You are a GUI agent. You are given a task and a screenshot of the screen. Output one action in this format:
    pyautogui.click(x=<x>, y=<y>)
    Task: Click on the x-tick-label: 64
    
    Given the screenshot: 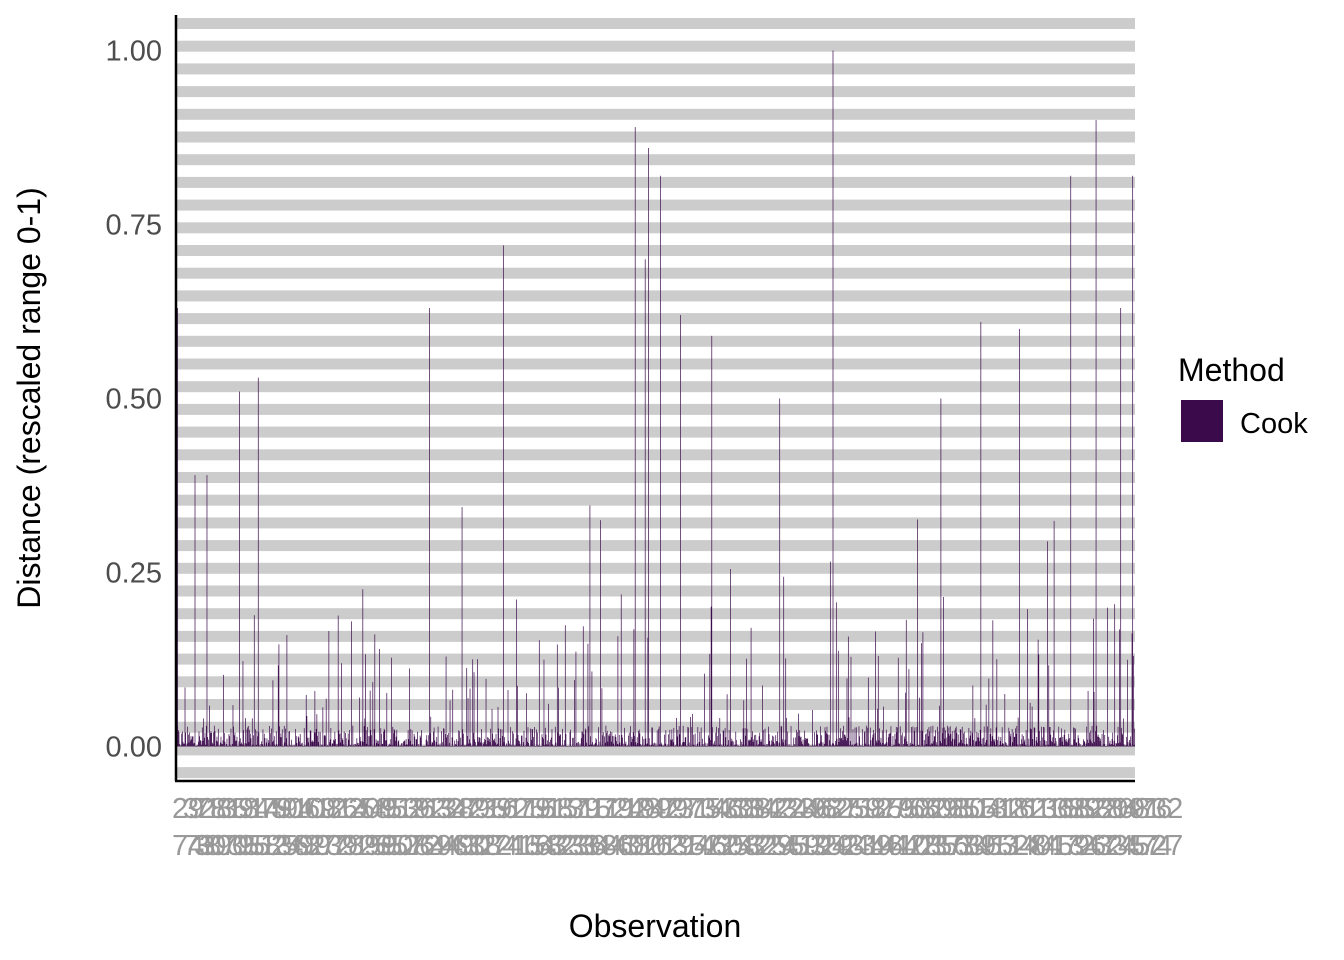 What is the action you would take?
    pyautogui.click(x=540, y=846)
    